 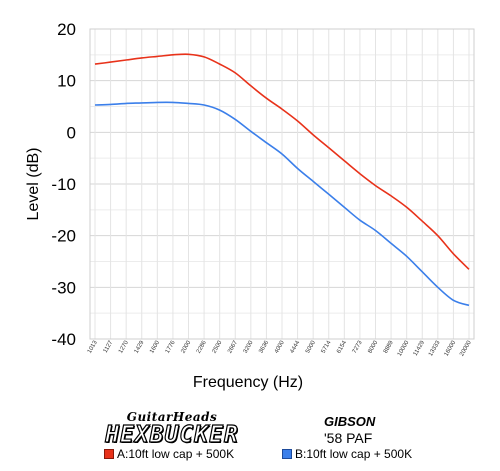 I want to click on guitarheads-hexbucker-logo: GuitarHeads HEXBUCKER, so click(x=172, y=429).